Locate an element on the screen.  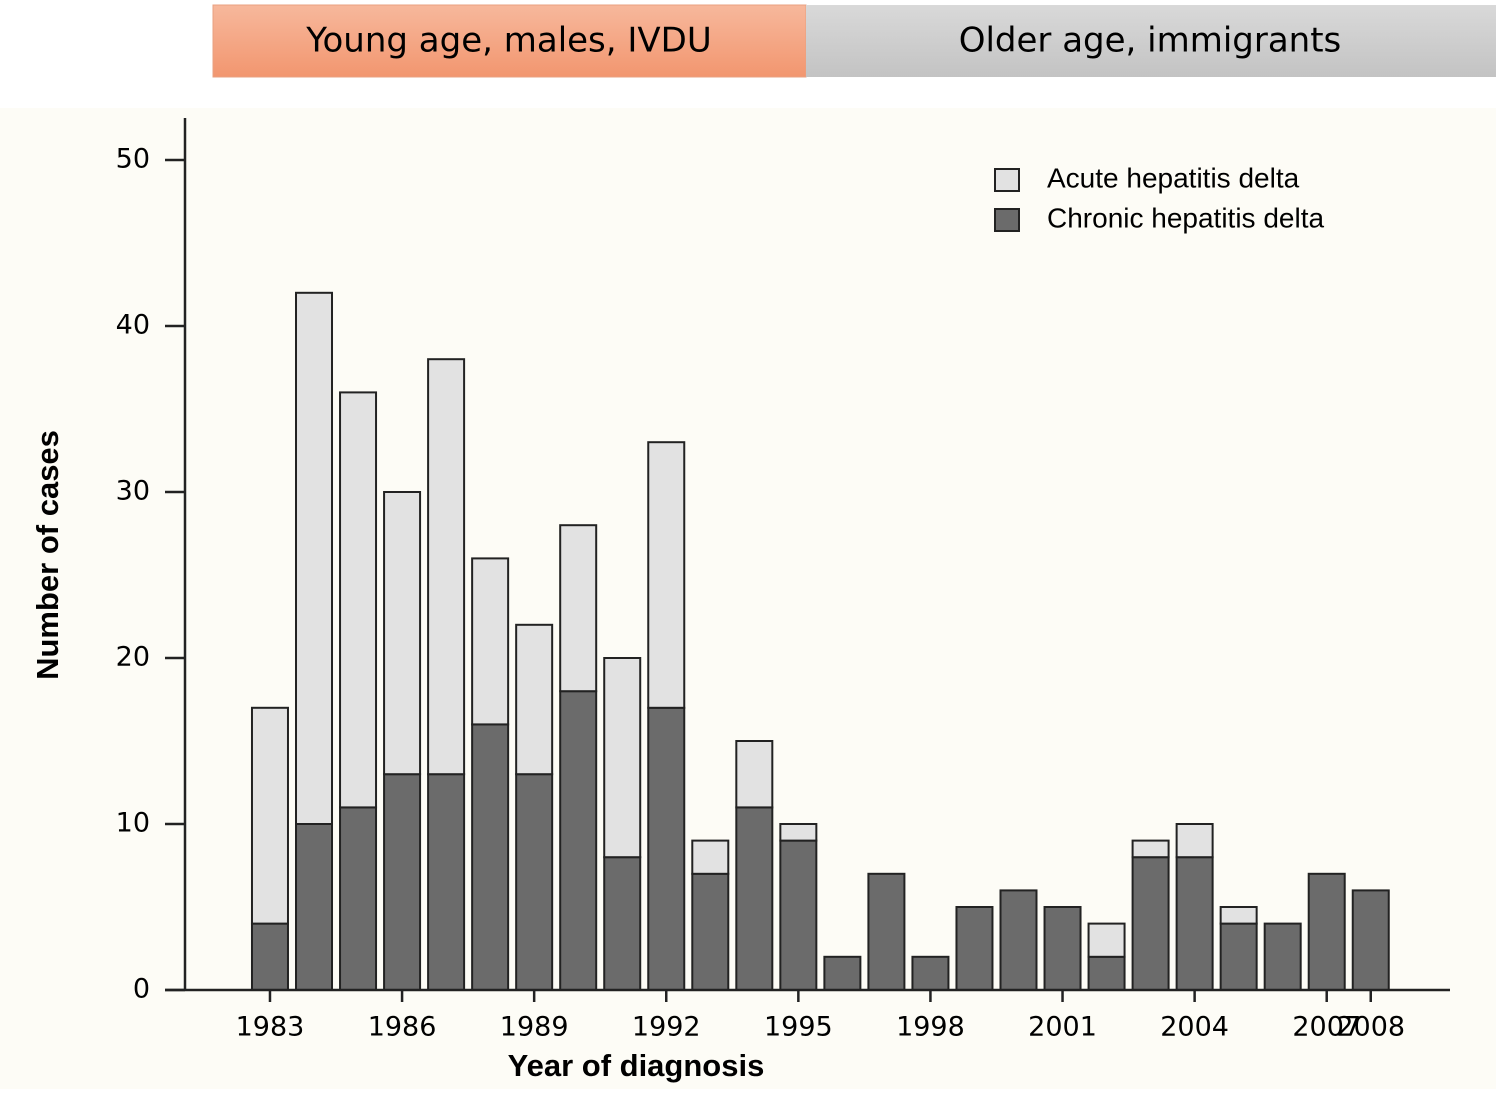
y-tick-label: 0 is located at coordinates (141, 989).